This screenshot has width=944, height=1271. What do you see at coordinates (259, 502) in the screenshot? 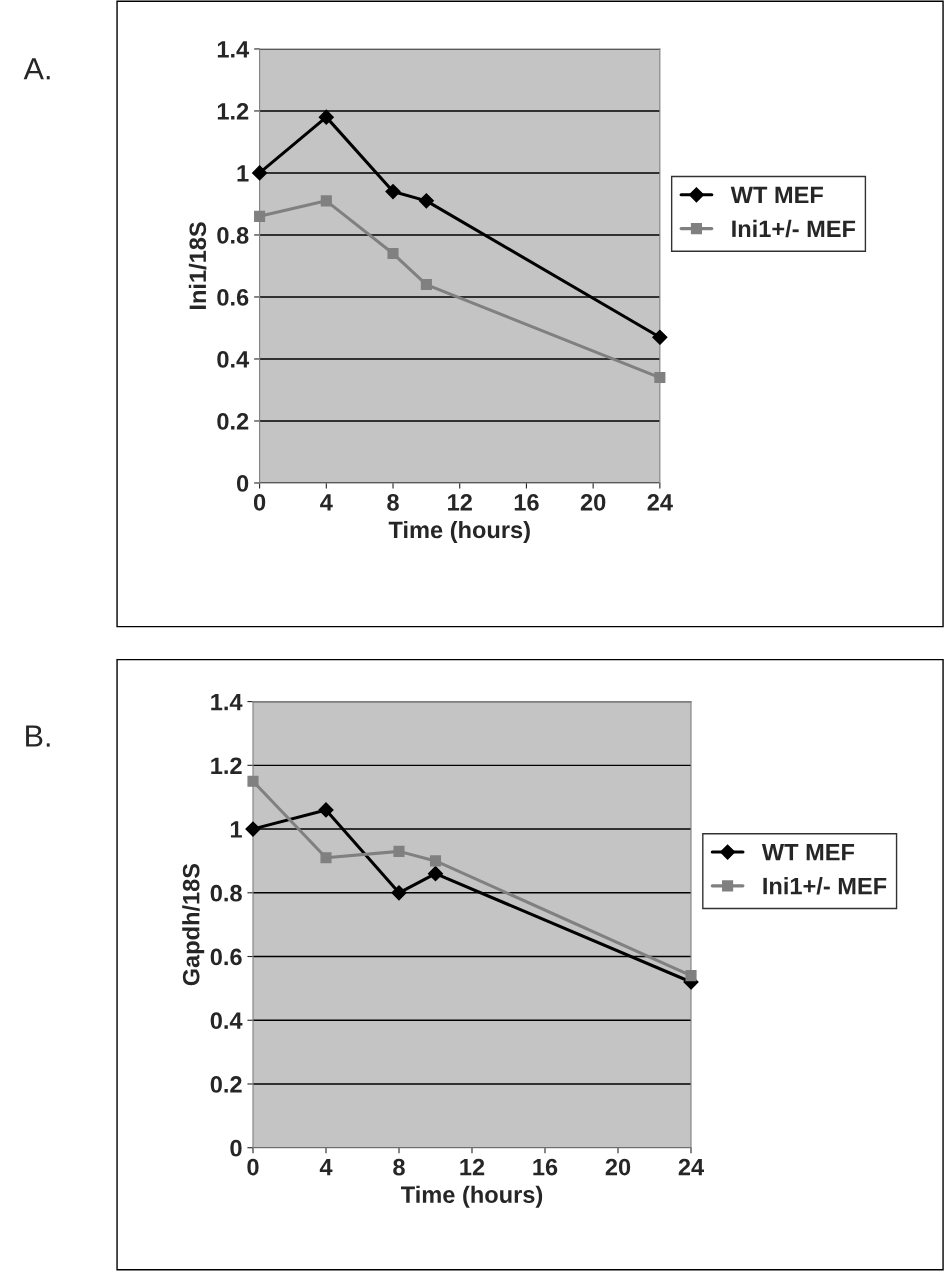
I see `x-tick-label: 0` at bounding box center [259, 502].